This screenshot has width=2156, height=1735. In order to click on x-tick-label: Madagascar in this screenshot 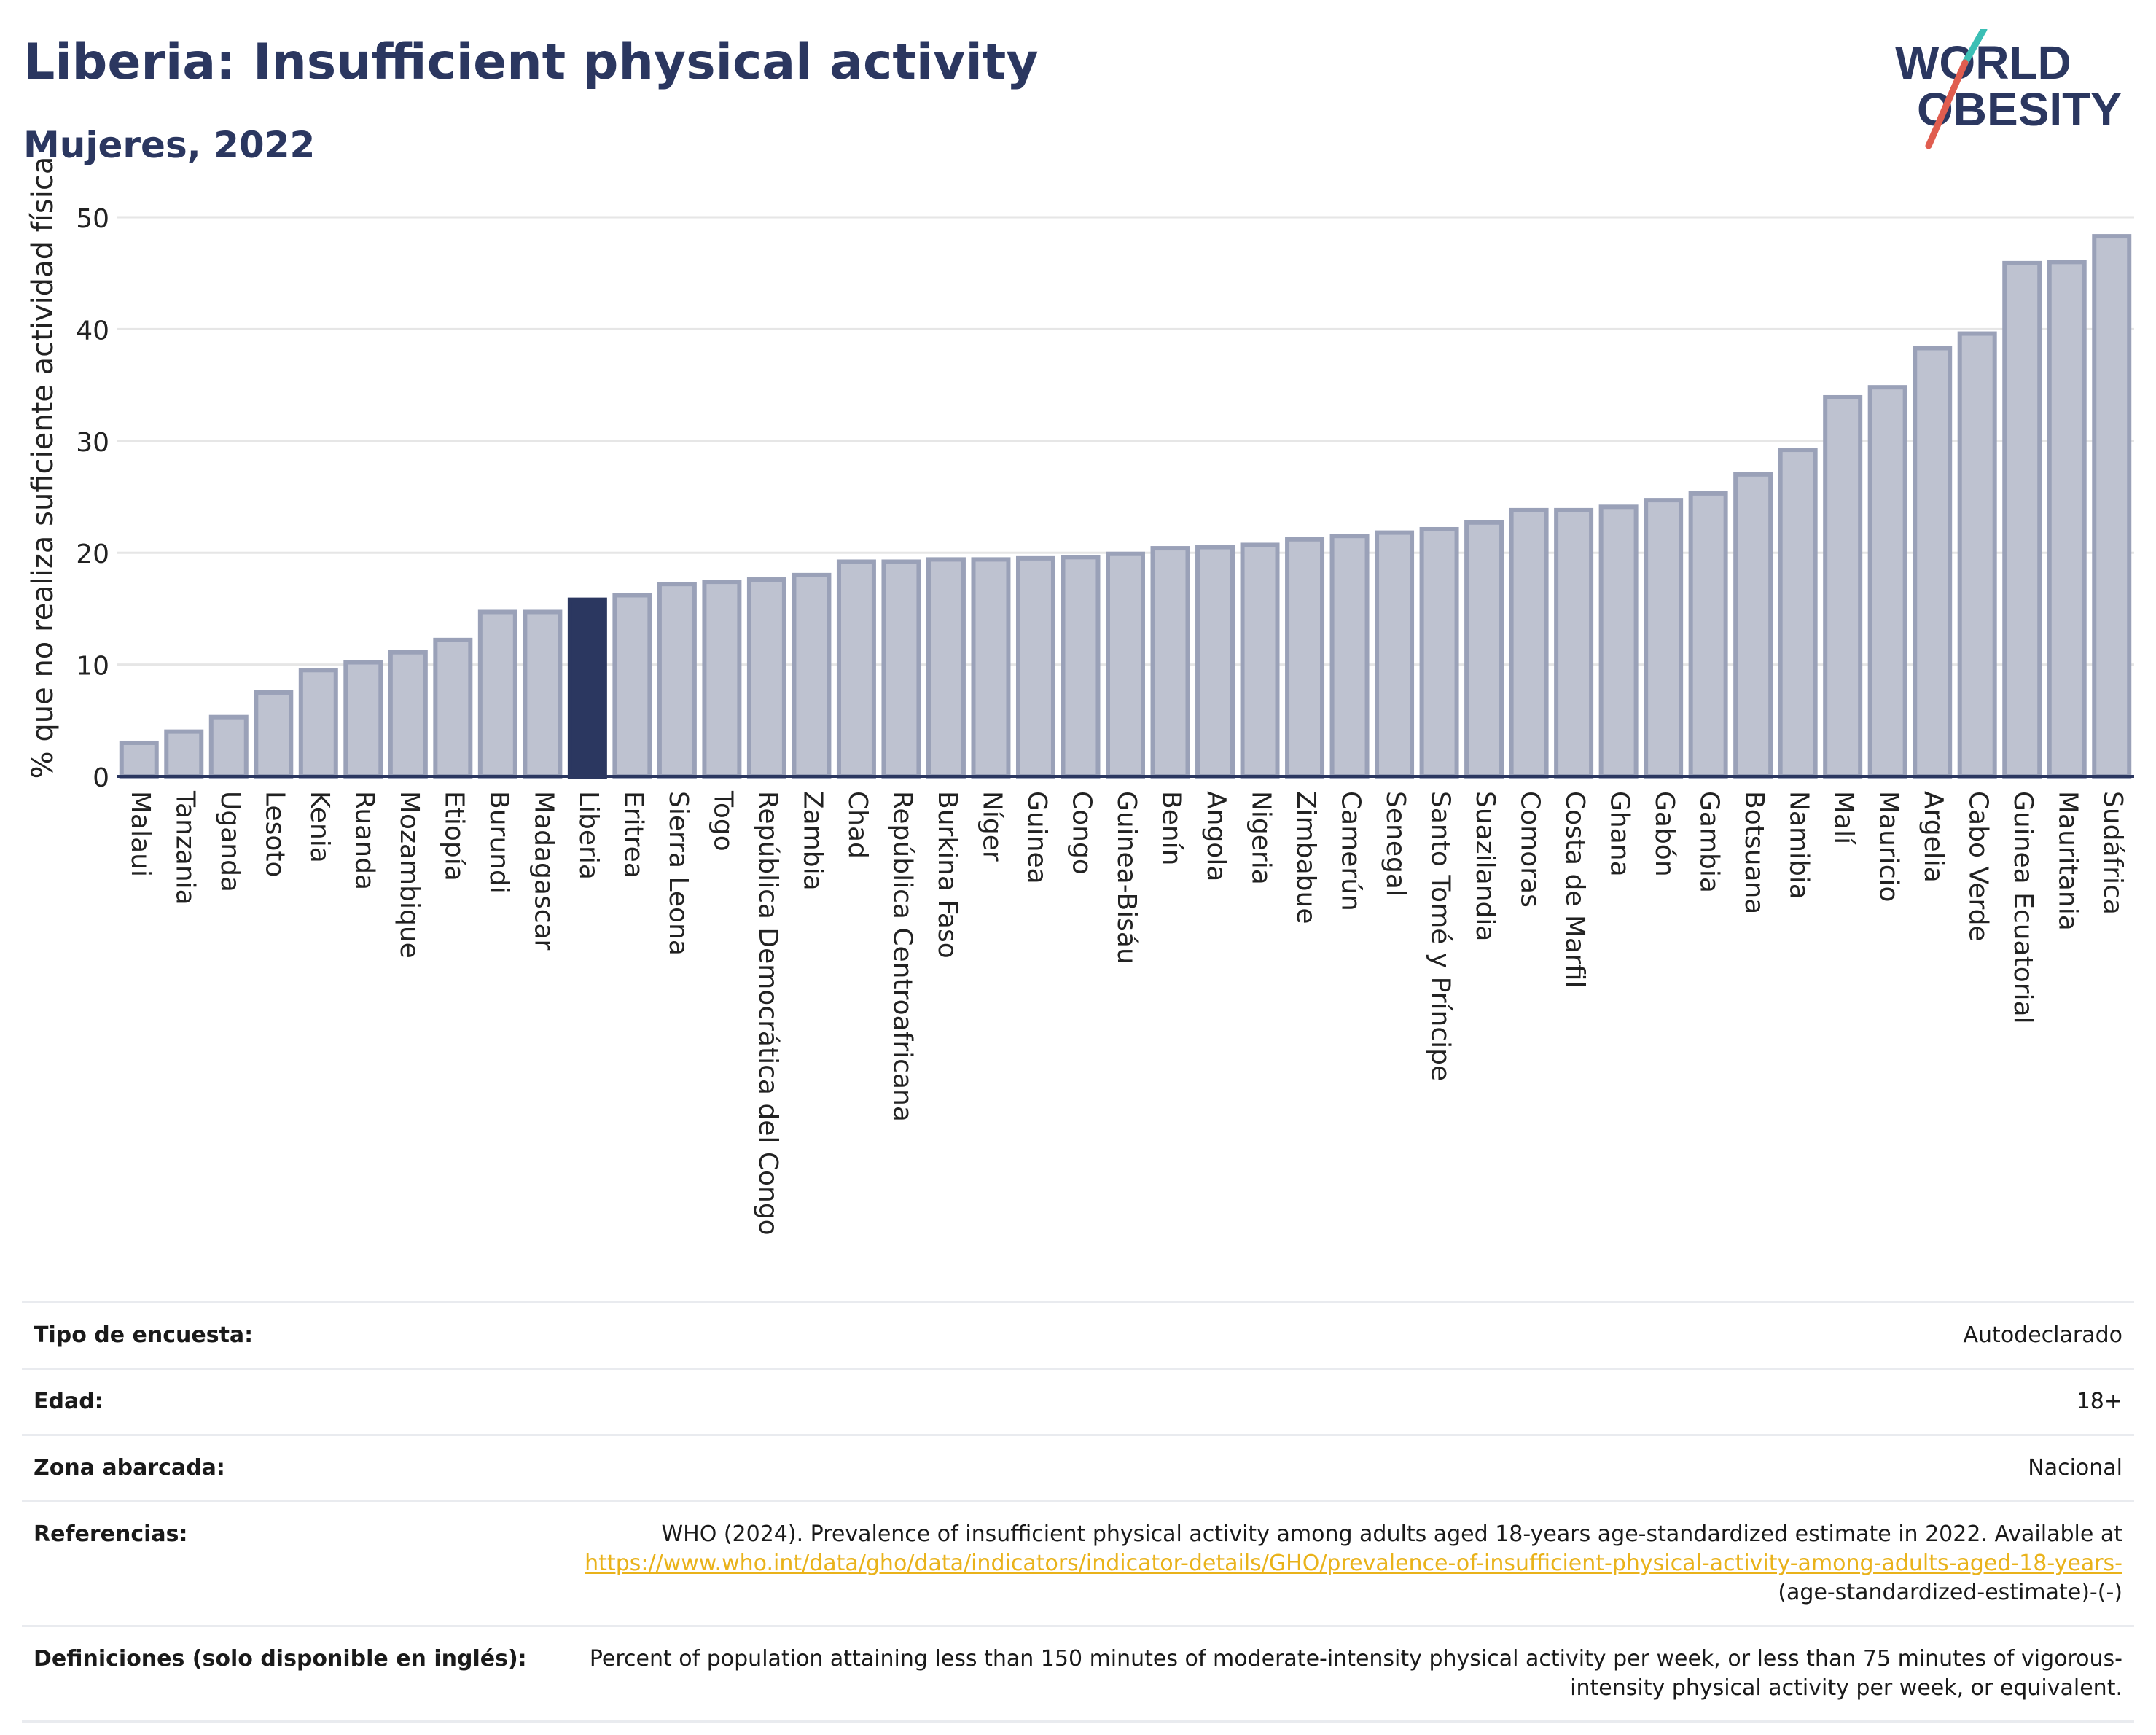, I will do `click(543, 871)`.